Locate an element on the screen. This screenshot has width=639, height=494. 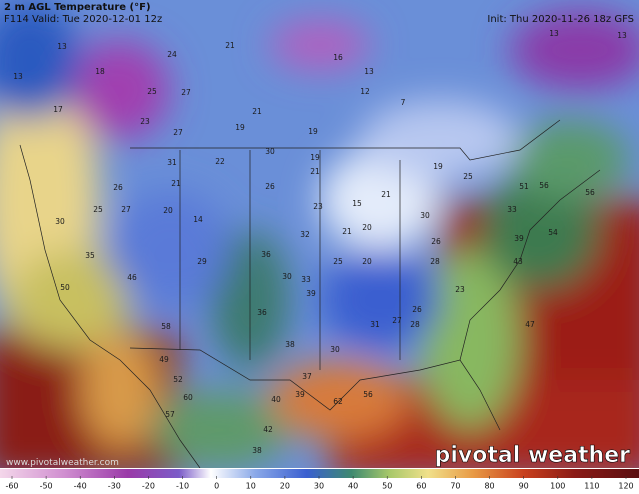
temperature-label: 52 is located at coordinates (178, 379).